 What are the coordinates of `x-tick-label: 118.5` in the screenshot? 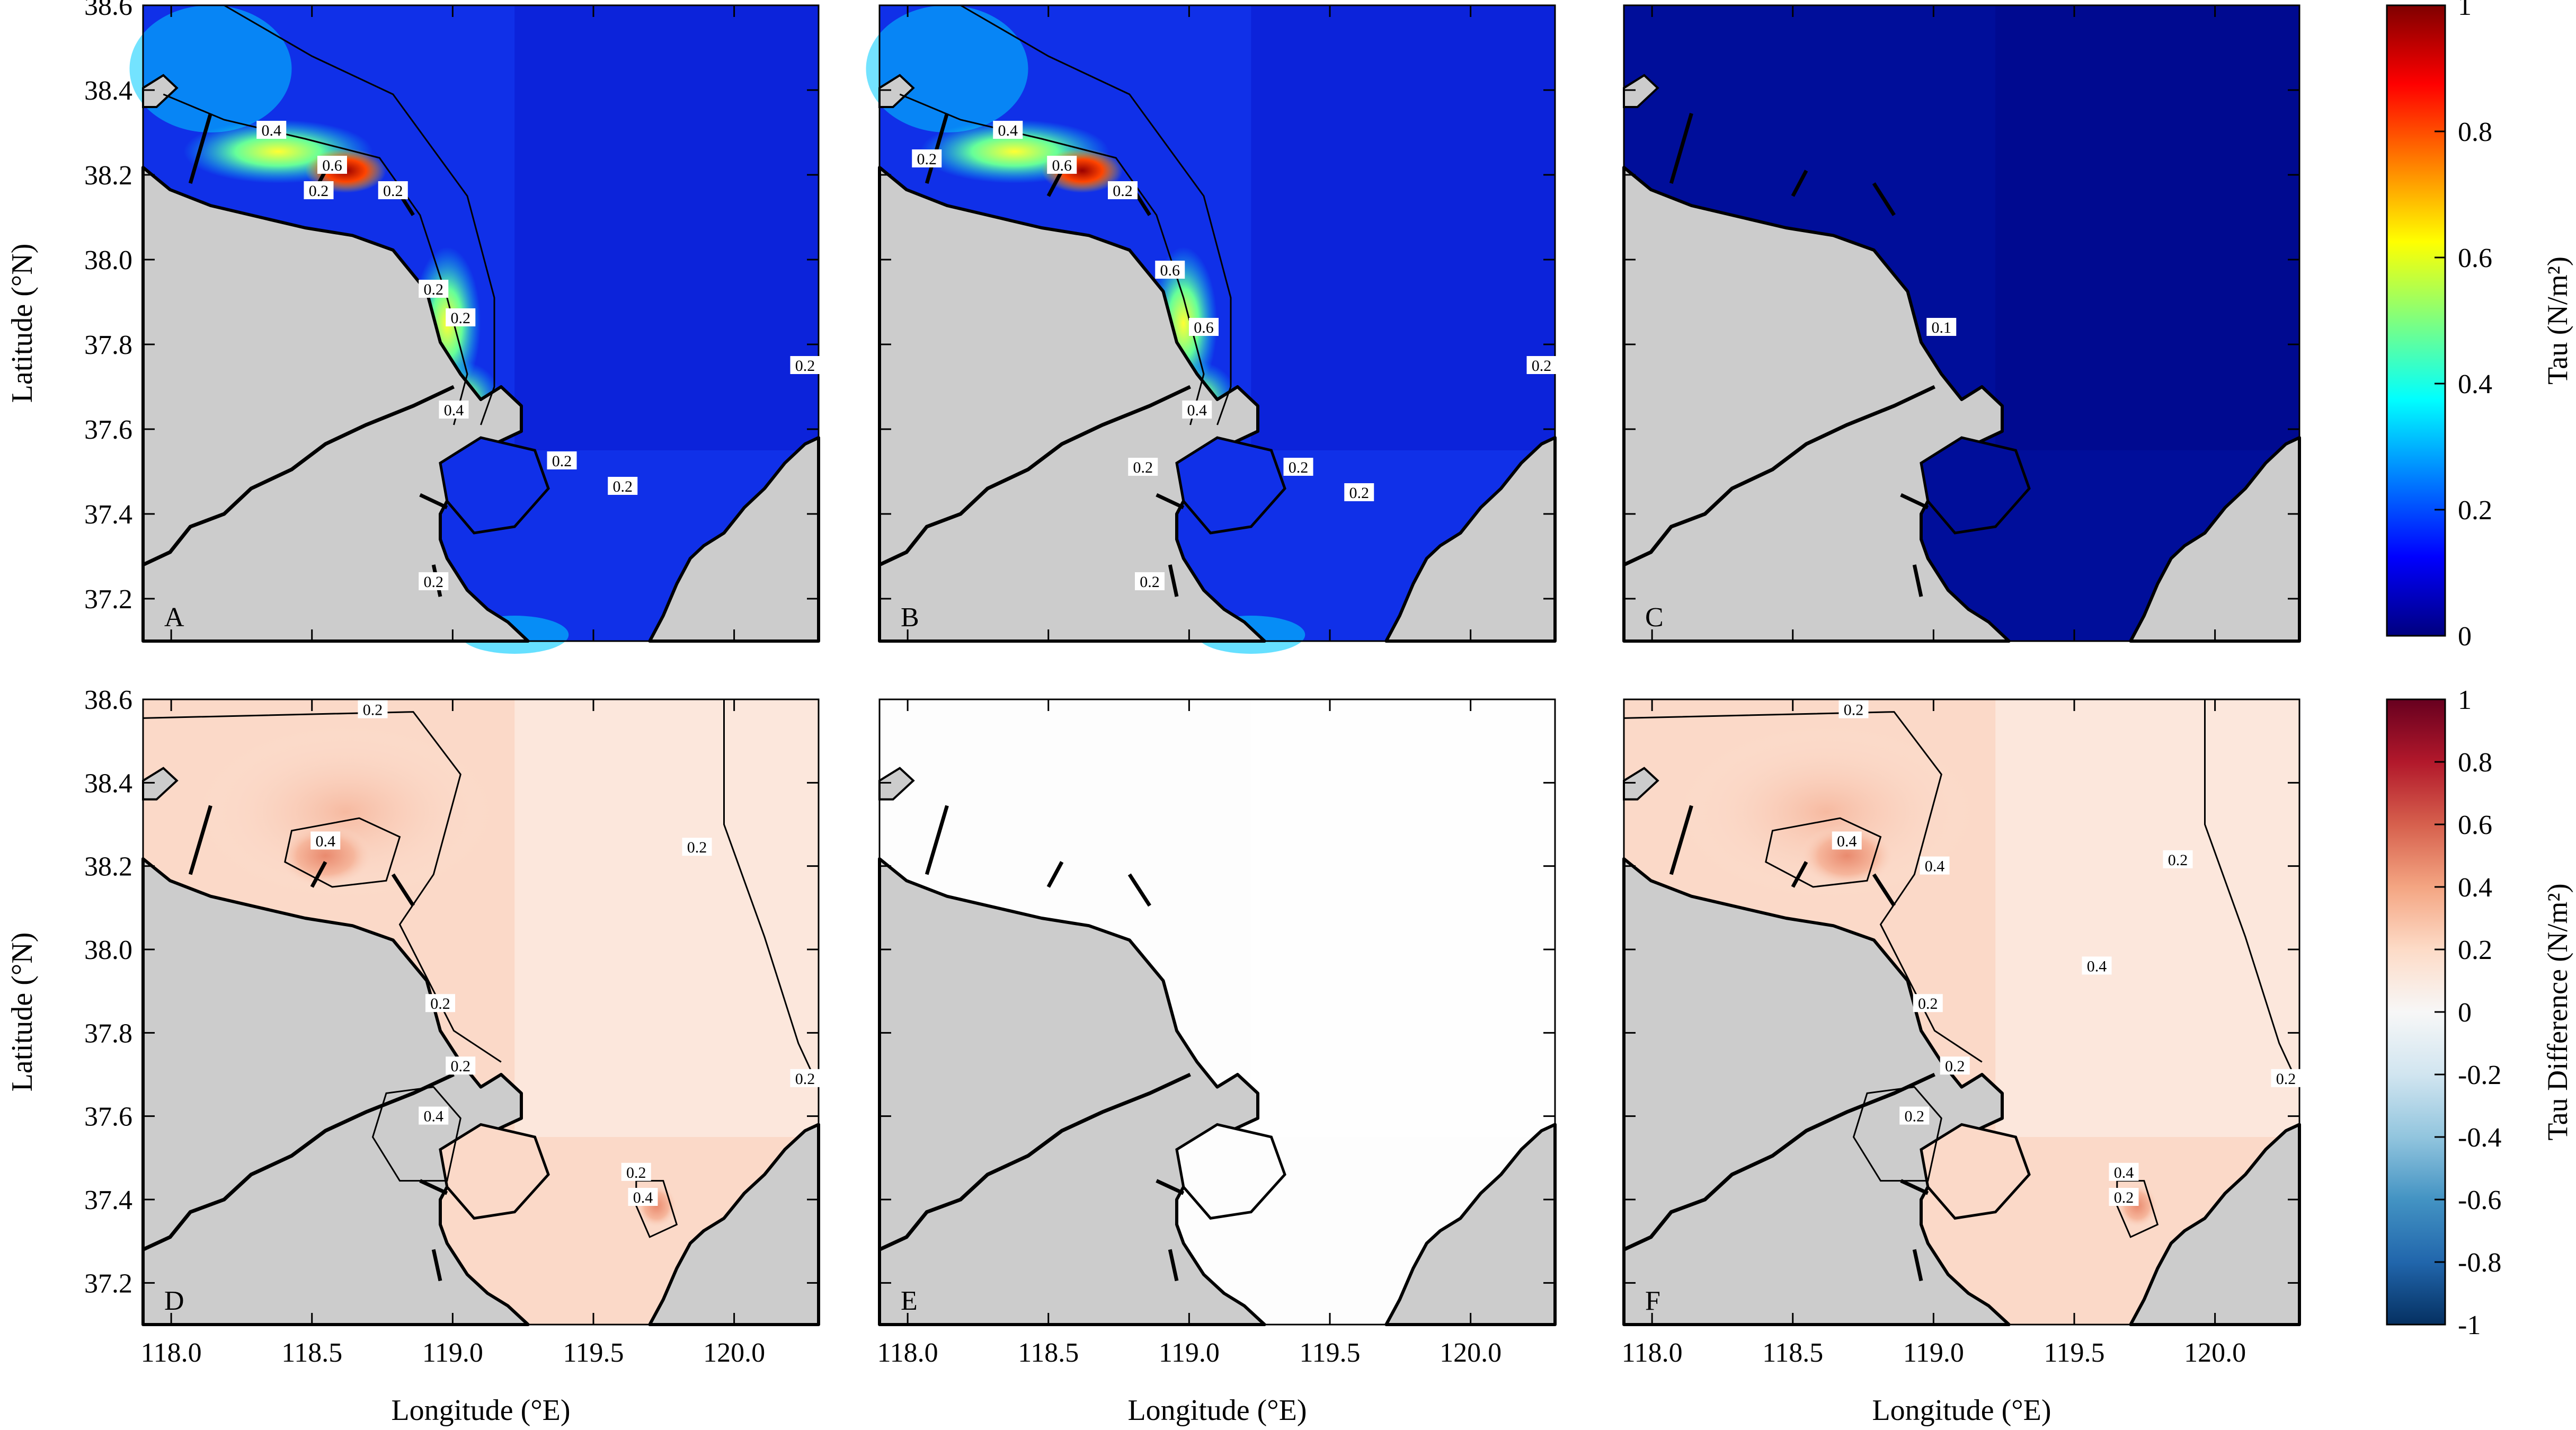 It's located at (1048, 1353).